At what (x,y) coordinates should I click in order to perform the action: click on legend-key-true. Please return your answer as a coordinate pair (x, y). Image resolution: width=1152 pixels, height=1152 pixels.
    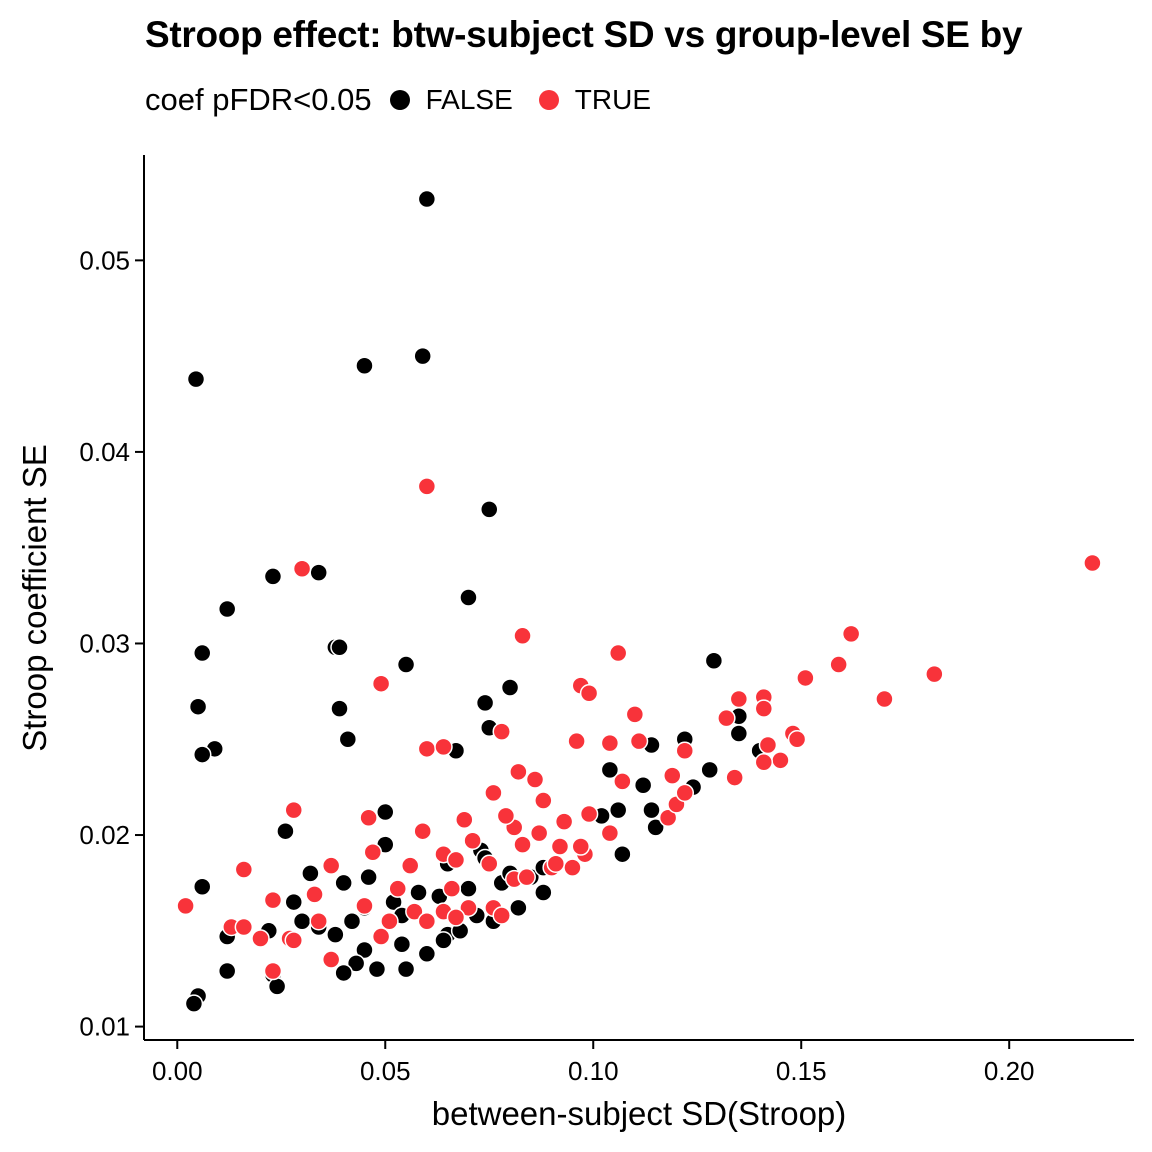
    Looking at the image, I should click on (548, 100).